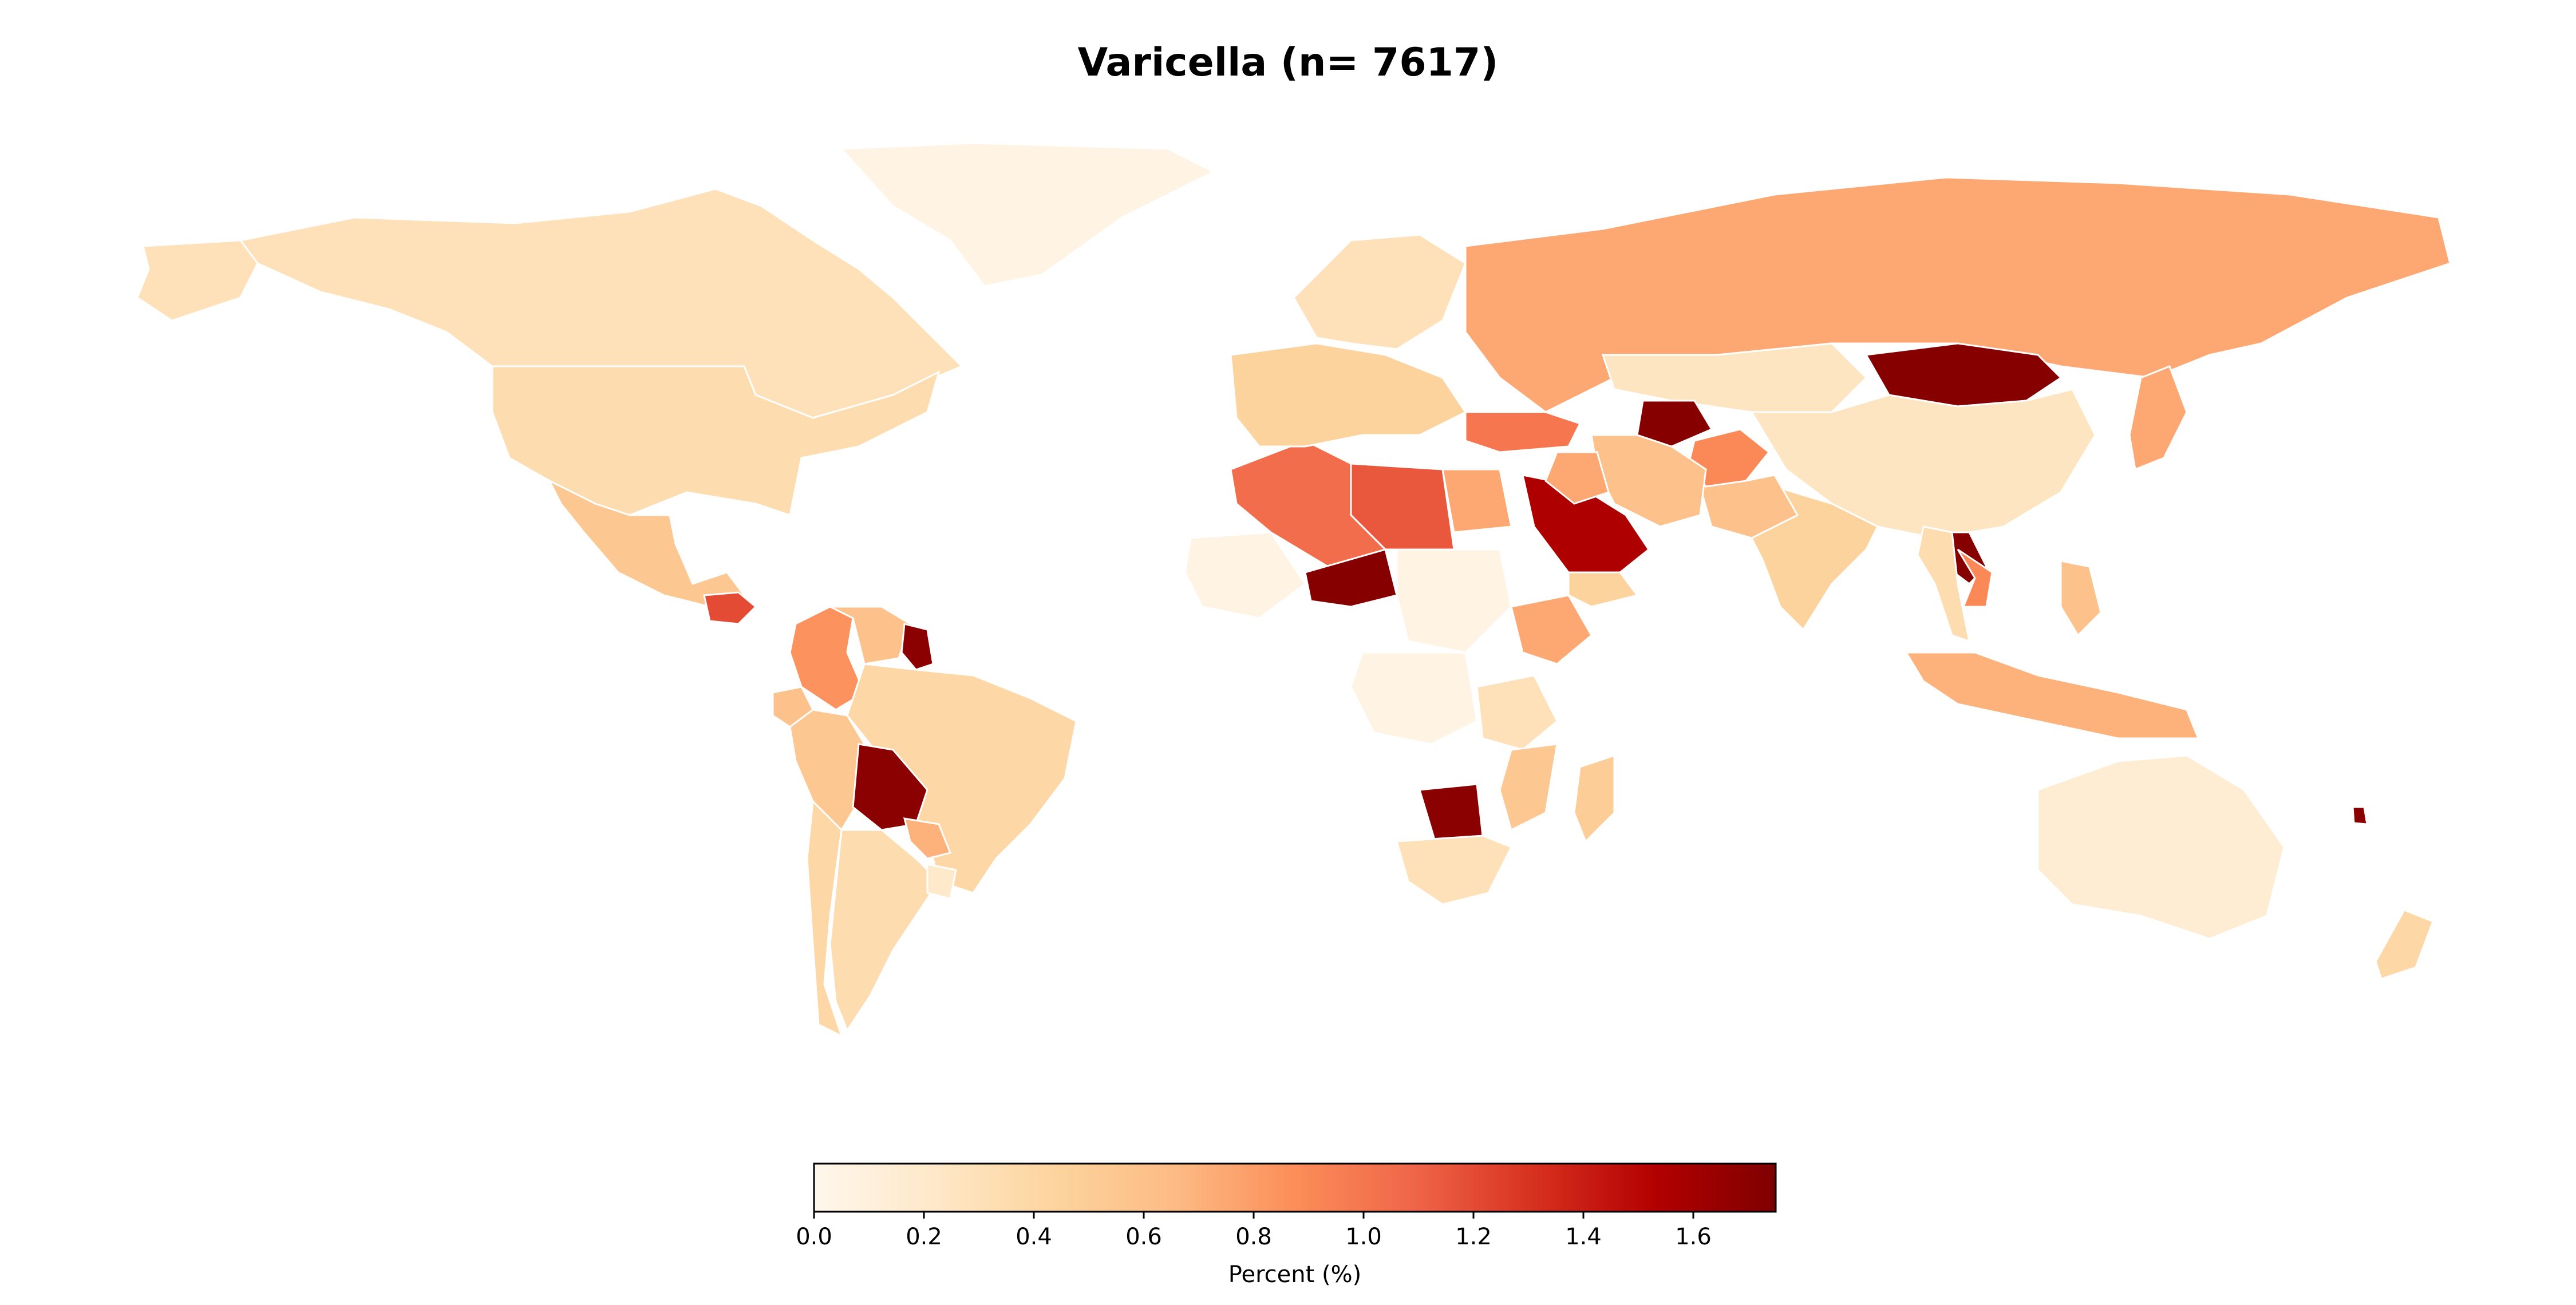 The width and height of the screenshot is (2576, 1305). I want to click on region-chile, so click(824, 918).